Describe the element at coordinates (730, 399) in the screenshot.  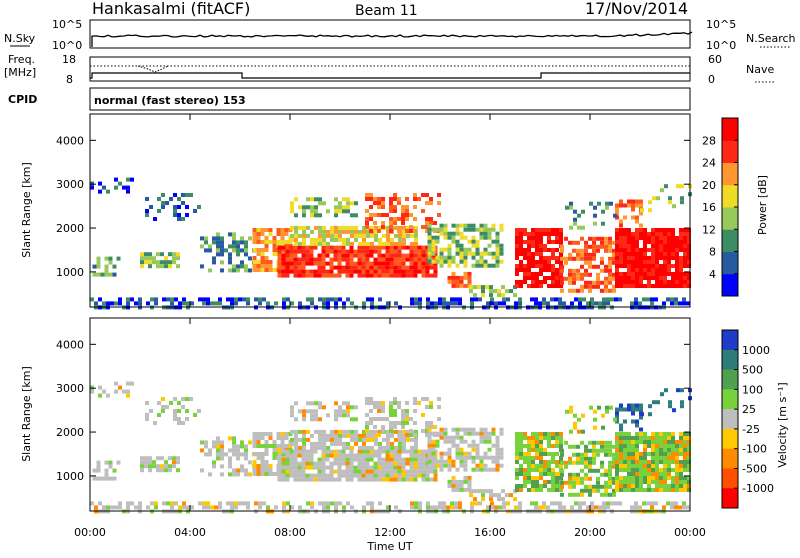
I see `velocity-colorbar-segment` at that location.